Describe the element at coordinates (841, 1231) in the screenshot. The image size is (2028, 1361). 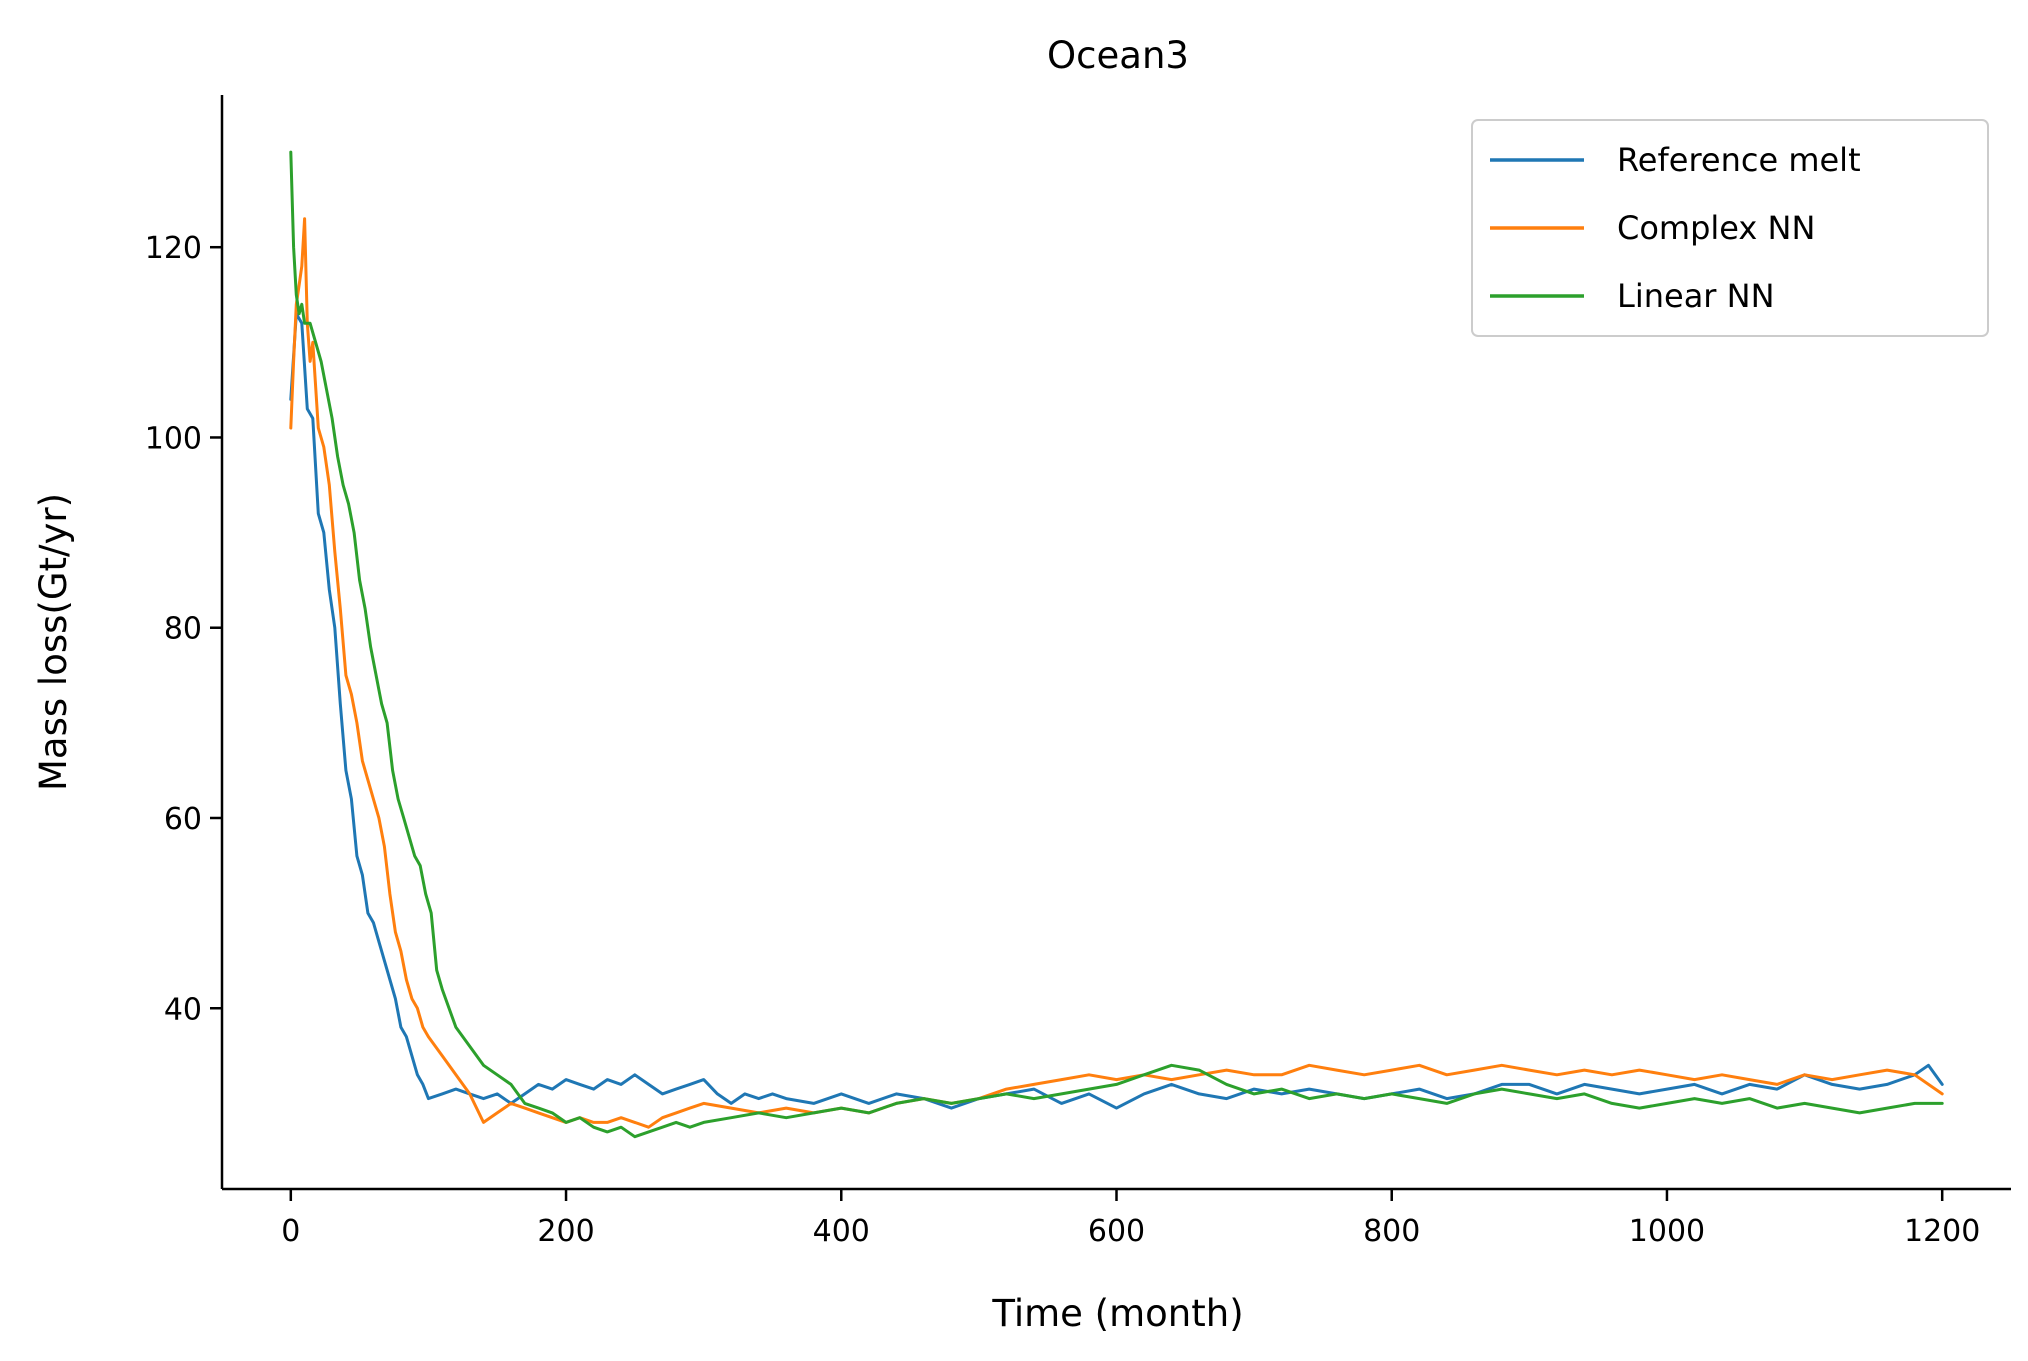
I see `x-tick-label: 400` at that location.